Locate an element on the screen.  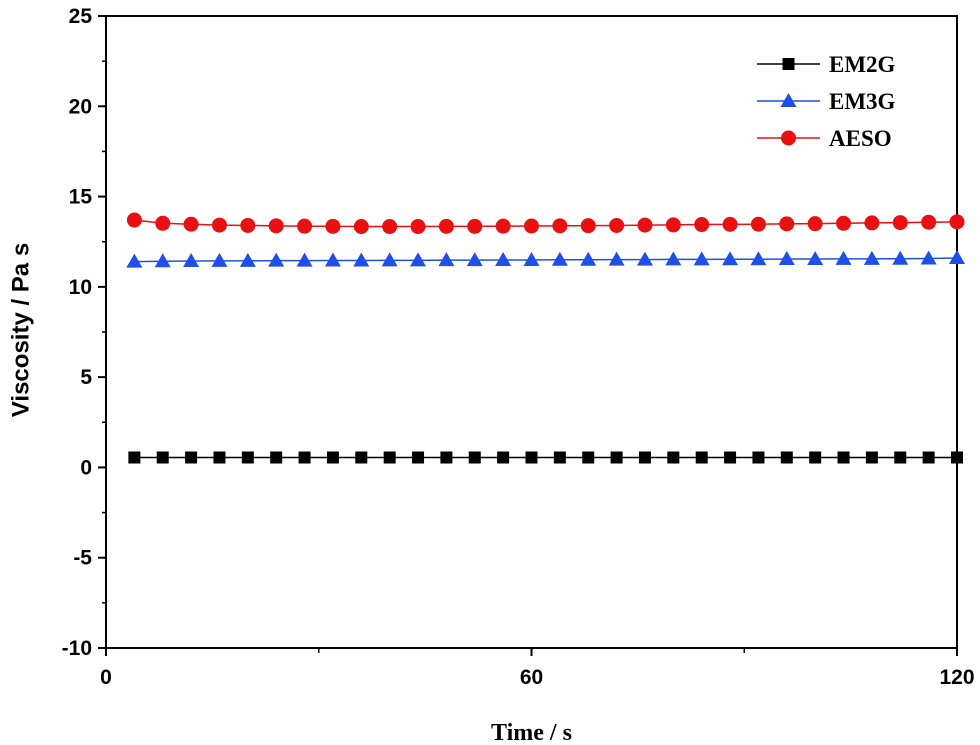
y-tick-label: 15 is located at coordinates (81, 197).